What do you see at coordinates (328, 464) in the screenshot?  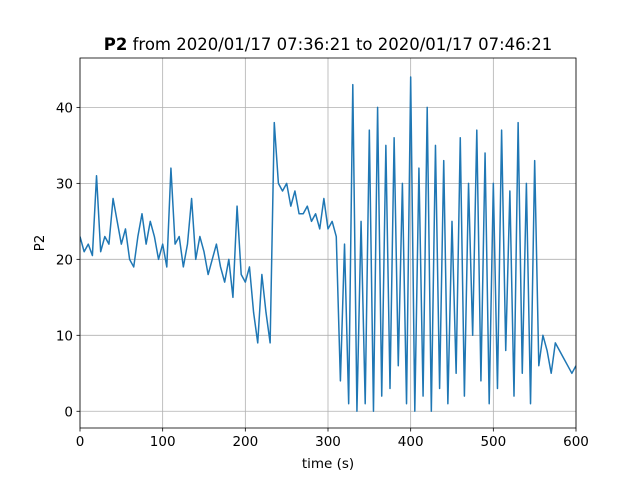 I see `x-axis-label: time (s)` at bounding box center [328, 464].